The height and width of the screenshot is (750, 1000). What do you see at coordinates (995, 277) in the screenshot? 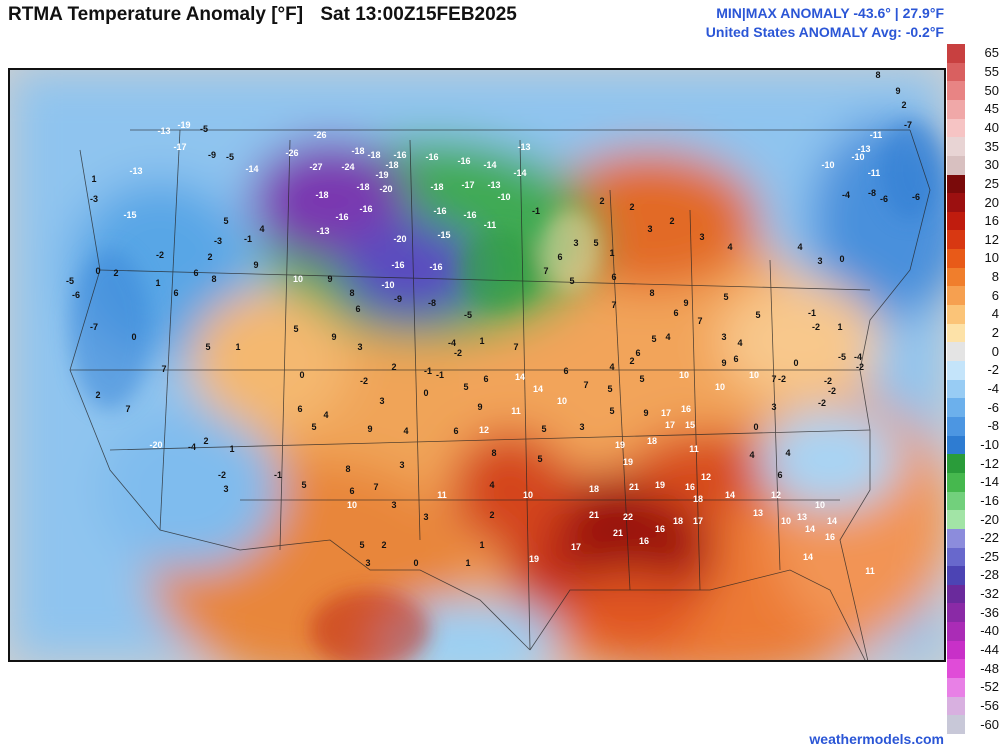
I see `legend-label: 8` at bounding box center [995, 277].